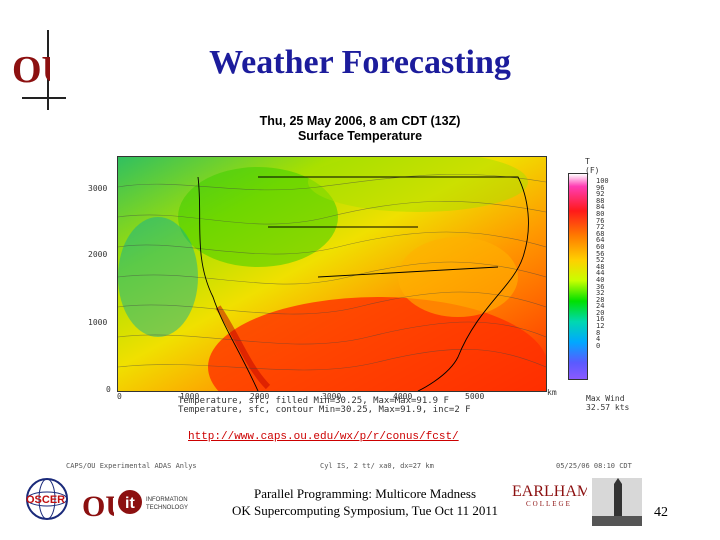 This screenshot has width=720, height=540. Describe the element at coordinates (605, 398) in the screenshot. I see `max-wind-label: Max Wind` at that location.